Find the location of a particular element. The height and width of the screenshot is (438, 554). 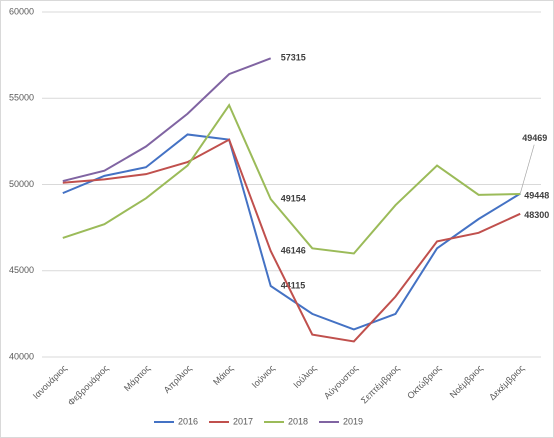

y-tick-label: 55000 is located at coordinates (21, 98).